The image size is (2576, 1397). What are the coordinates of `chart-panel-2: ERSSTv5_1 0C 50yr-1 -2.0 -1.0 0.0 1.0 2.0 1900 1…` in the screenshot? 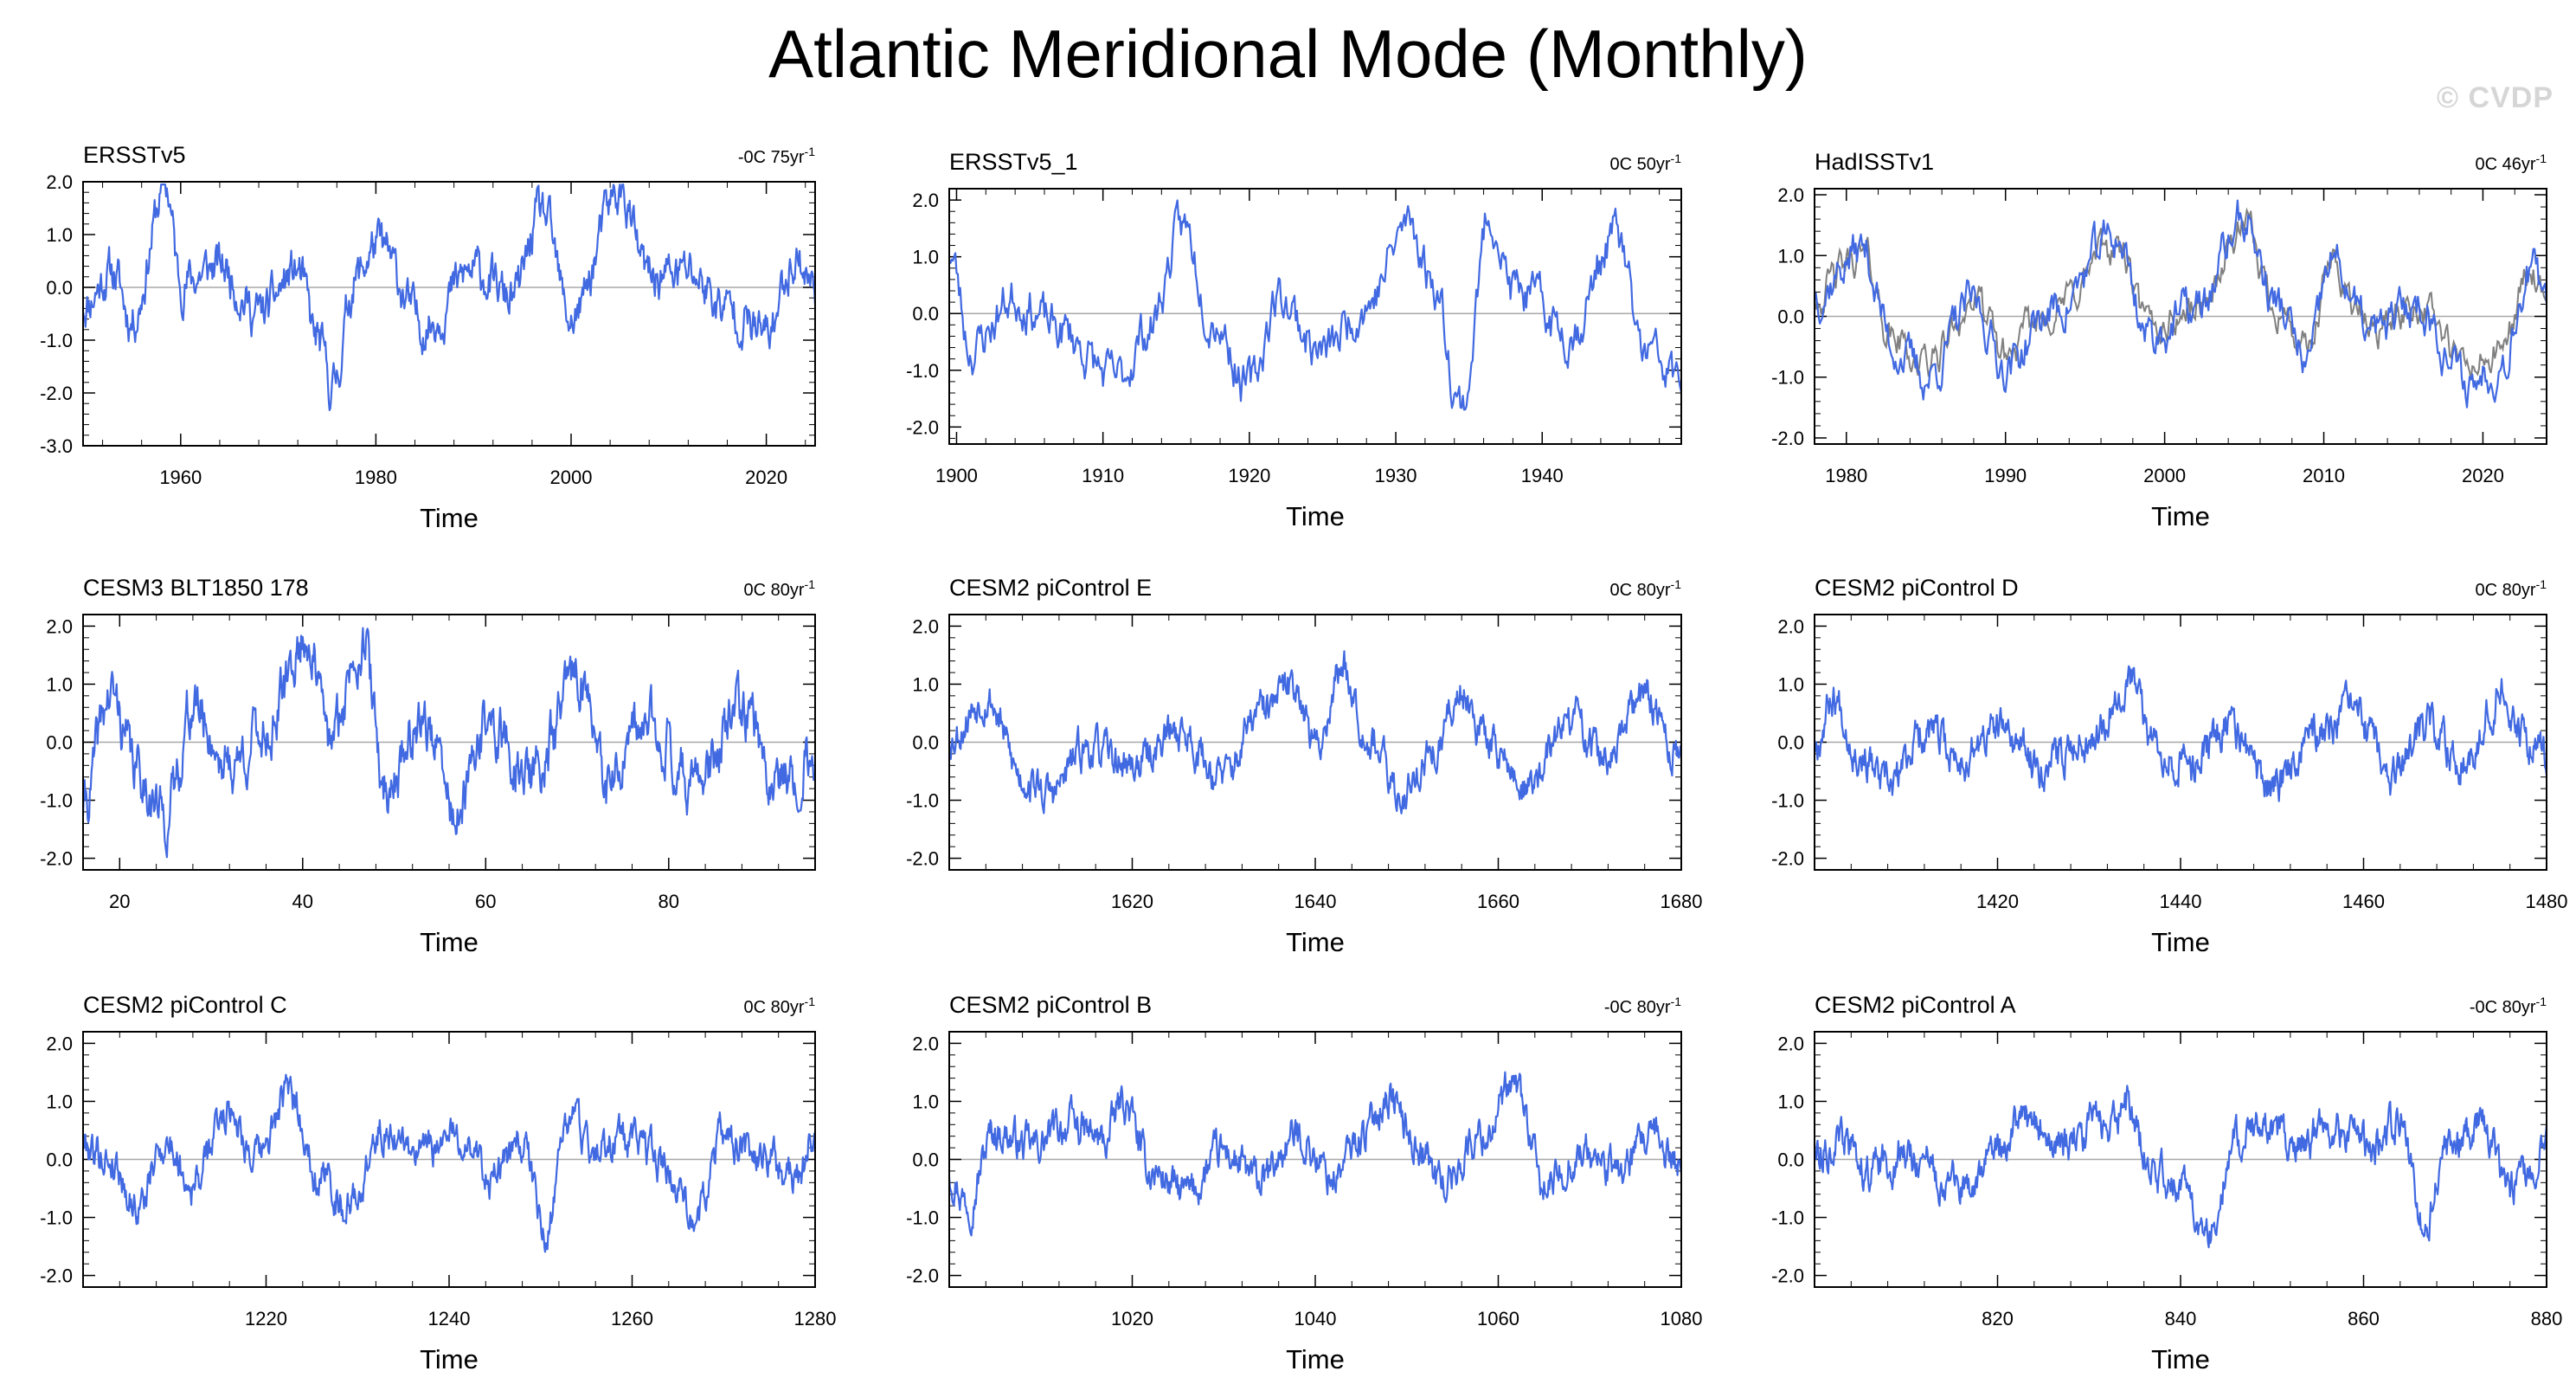 It's located at (1294, 340).